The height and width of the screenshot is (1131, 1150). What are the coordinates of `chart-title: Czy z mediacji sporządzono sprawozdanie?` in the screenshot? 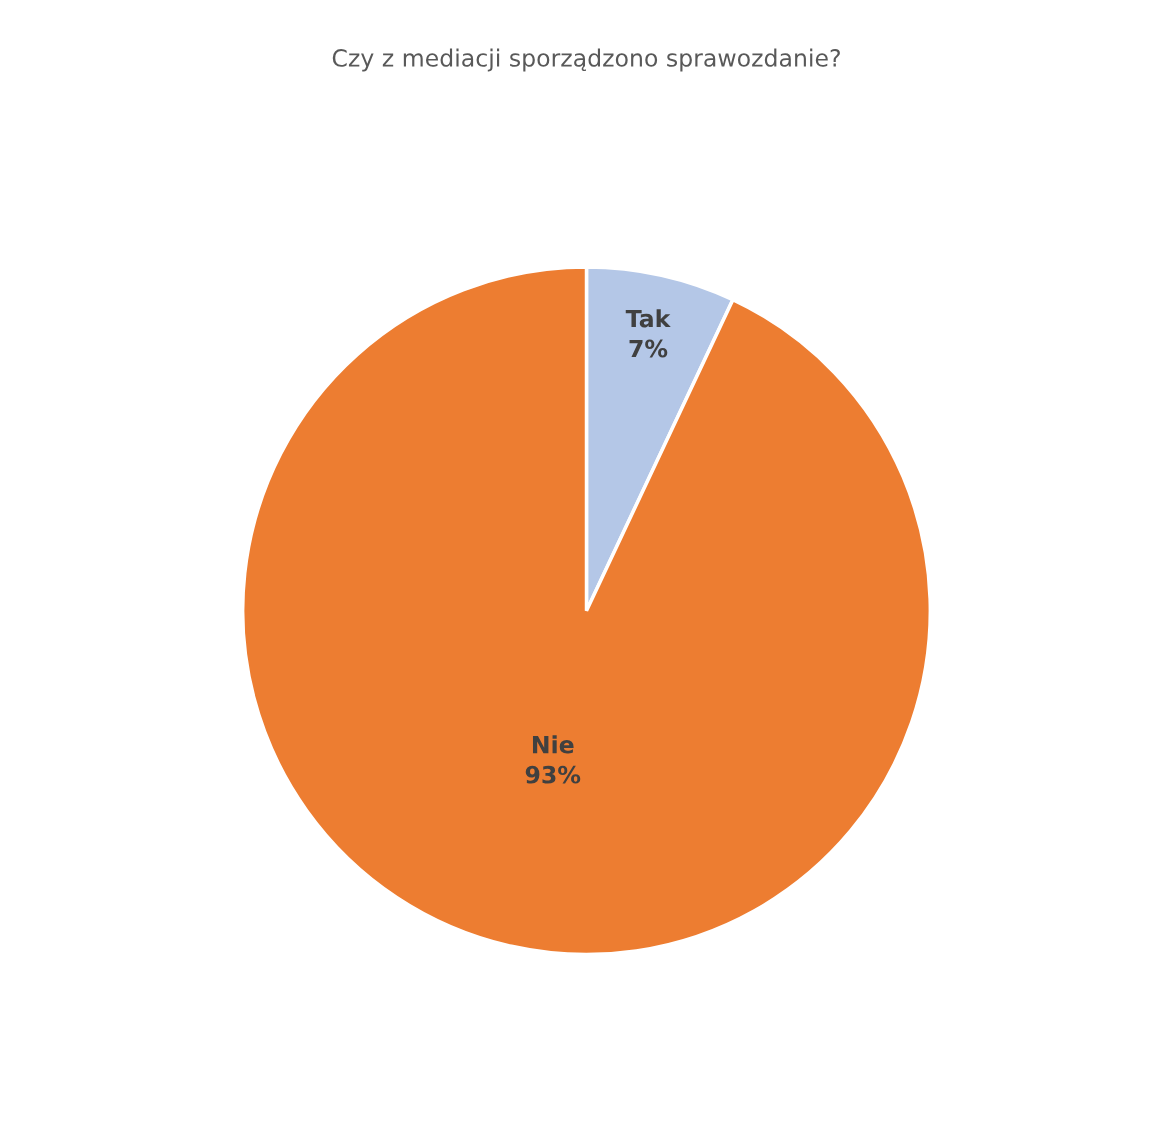 It's located at (586, 60).